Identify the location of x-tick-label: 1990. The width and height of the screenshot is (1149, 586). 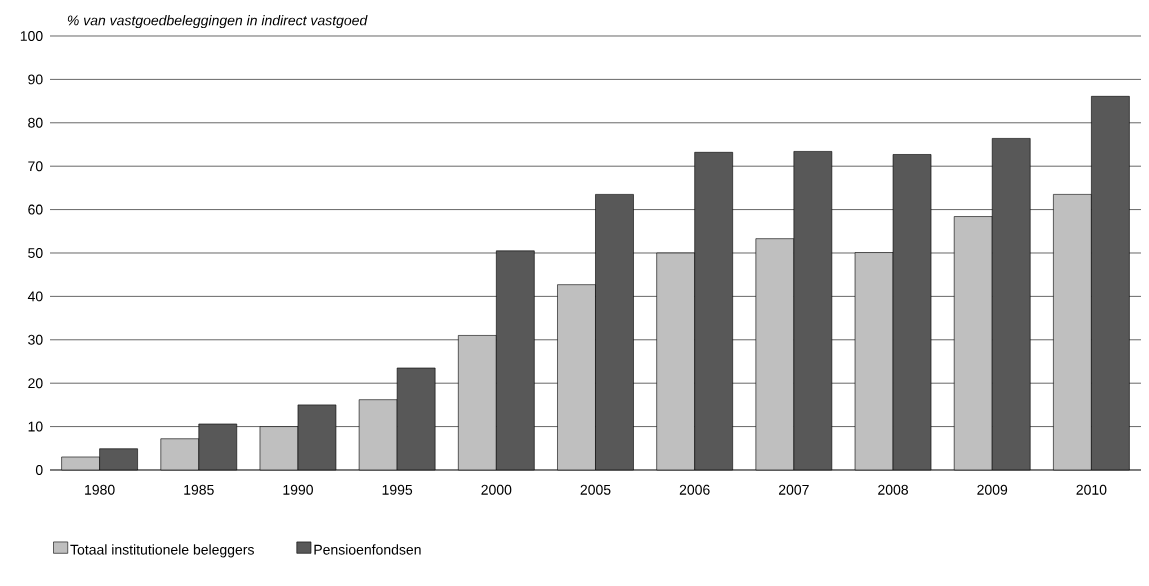
(298, 489).